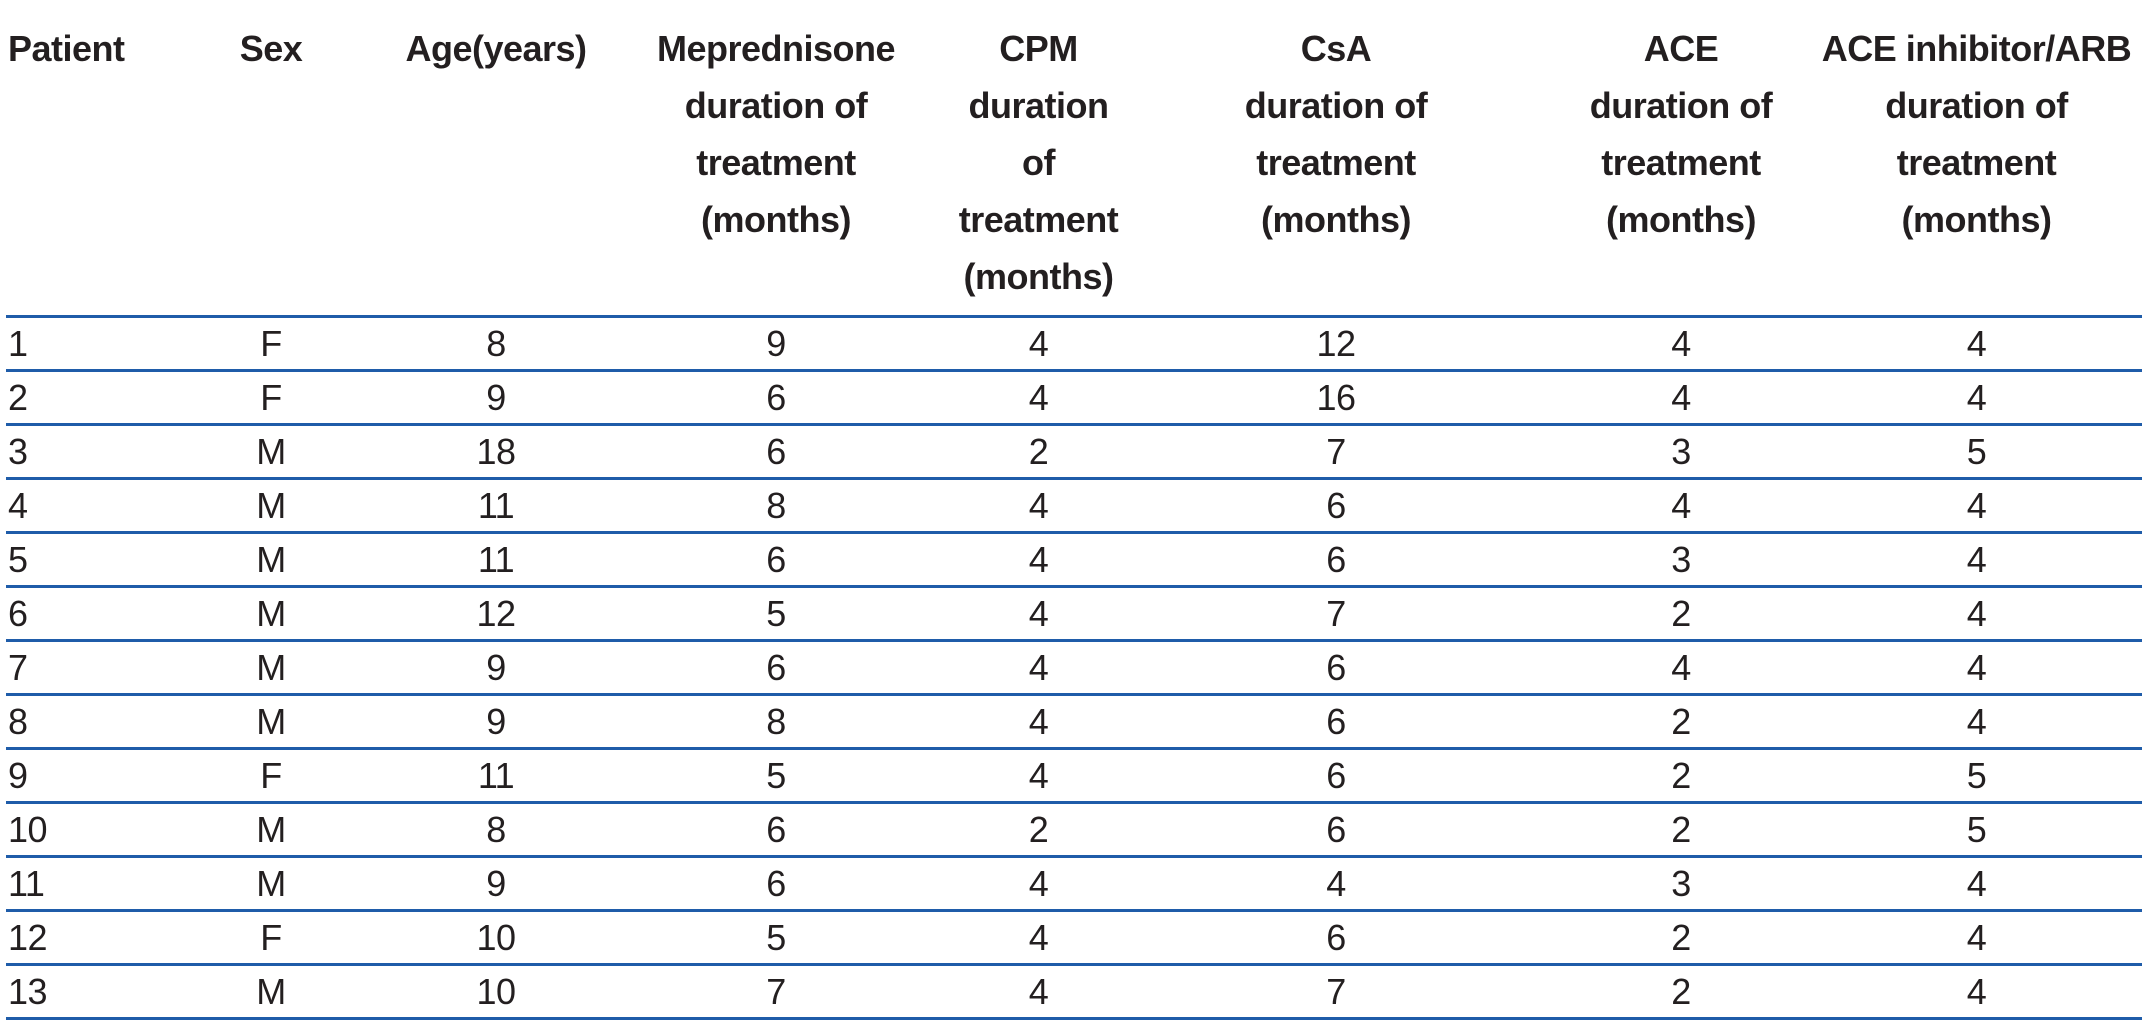 This screenshot has height=1020, width=2148. What do you see at coordinates (1336, 162) in the screenshot?
I see `column-header-csa-line: treatment` at bounding box center [1336, 162].